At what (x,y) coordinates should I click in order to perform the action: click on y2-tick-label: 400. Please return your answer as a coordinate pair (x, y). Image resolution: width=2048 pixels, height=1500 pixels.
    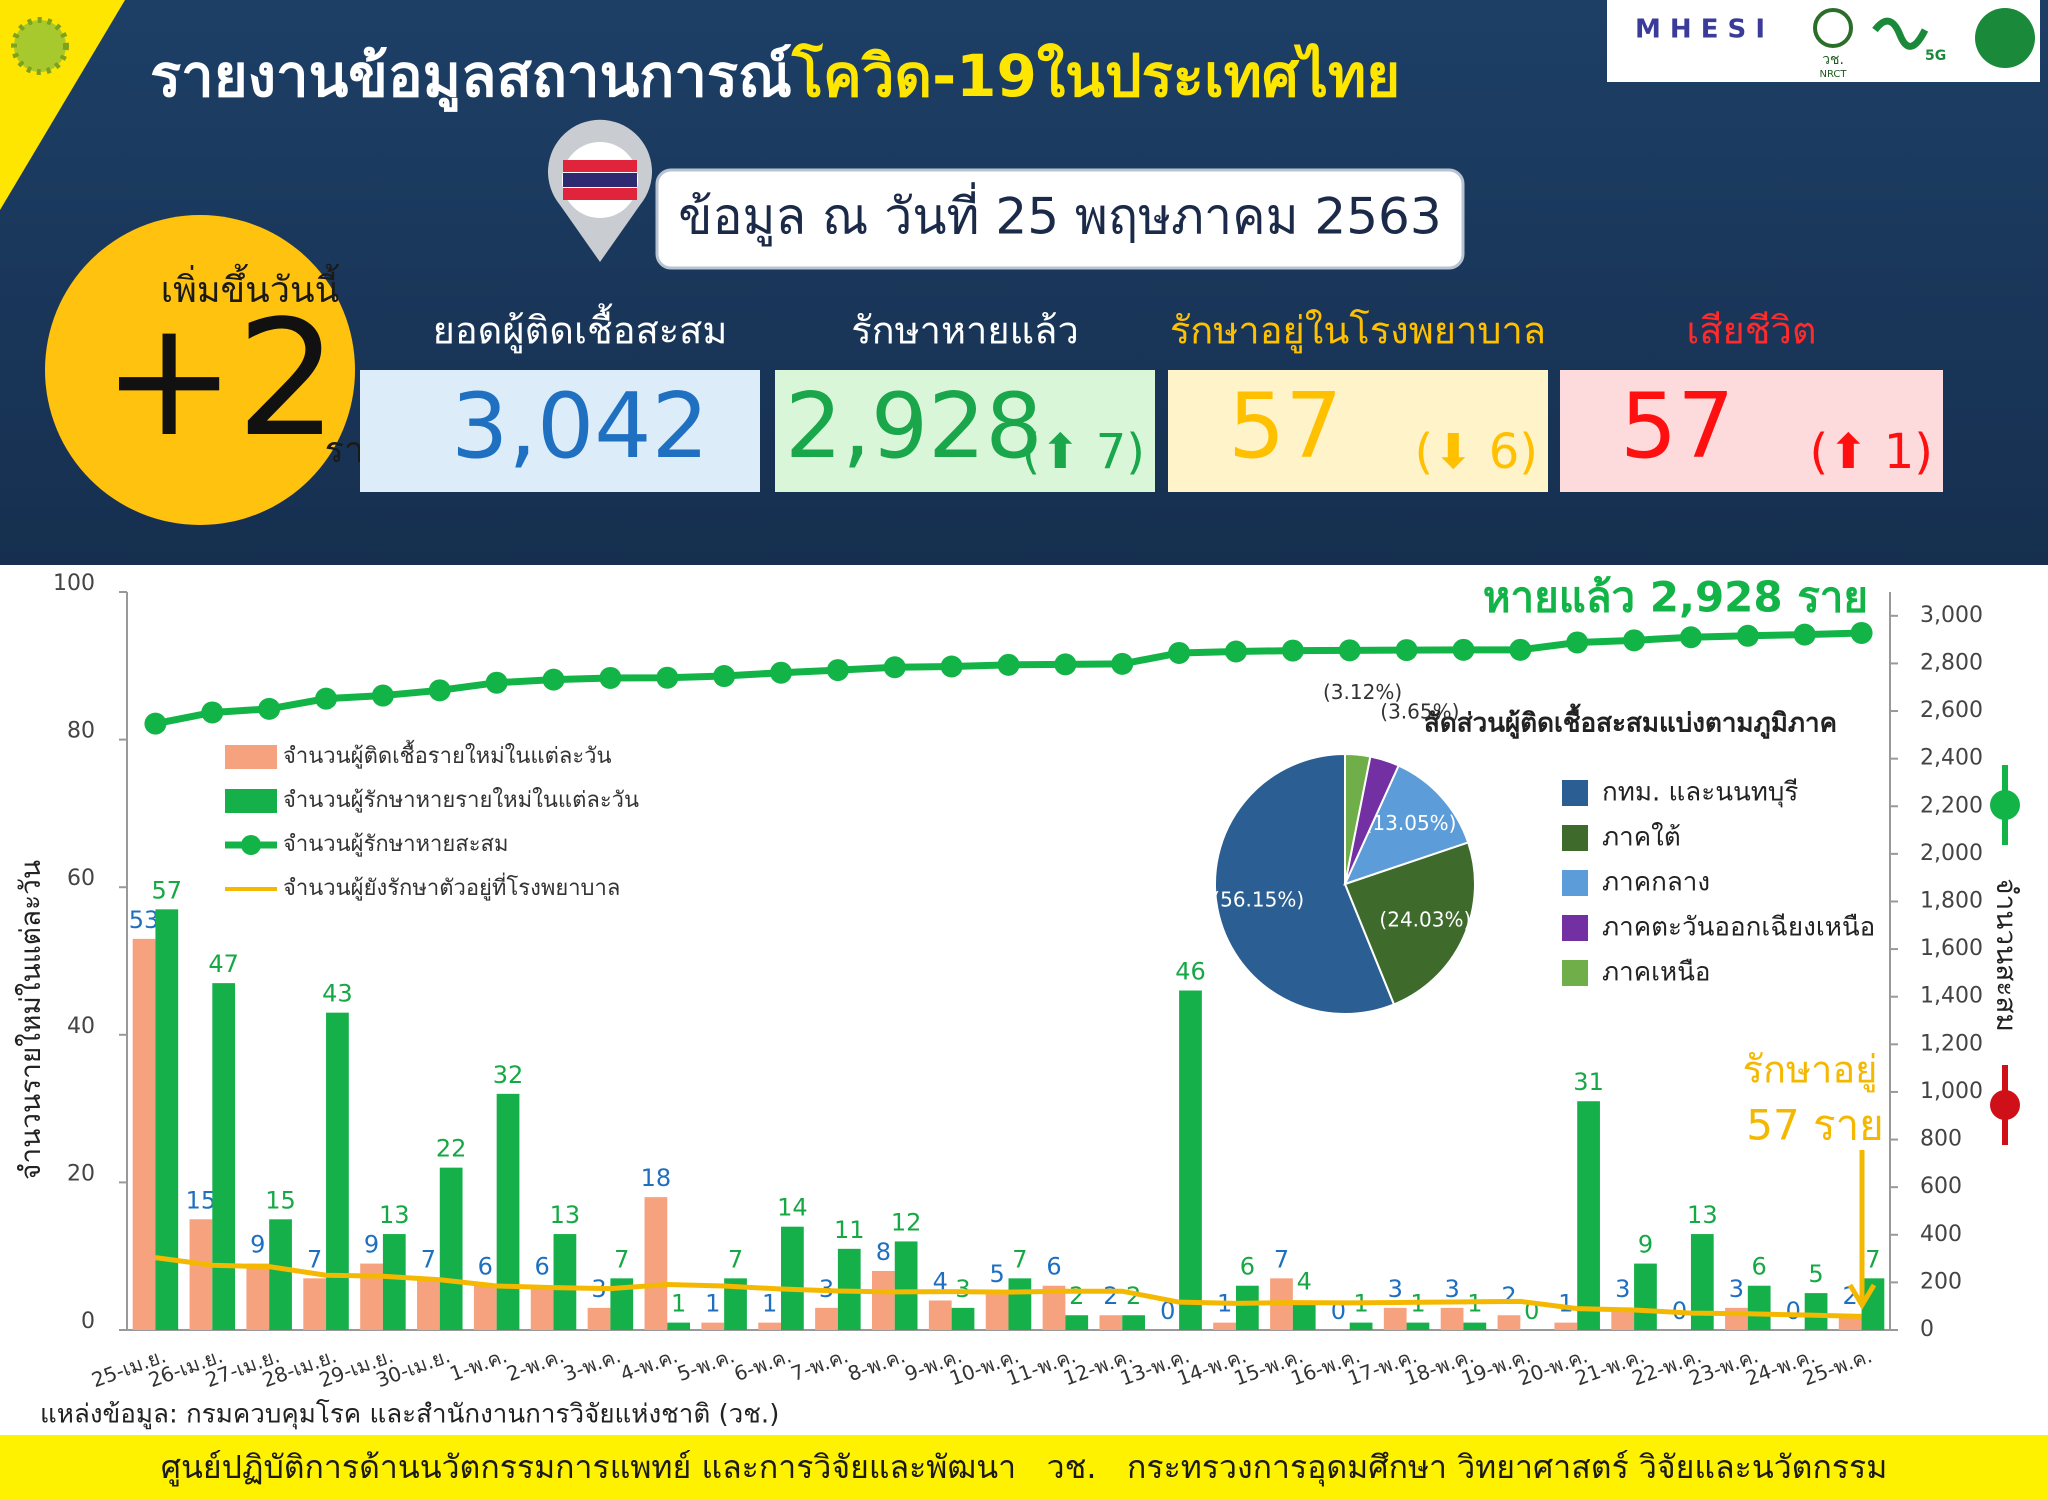
    Looking at the image, I should click on (1941, 1234).